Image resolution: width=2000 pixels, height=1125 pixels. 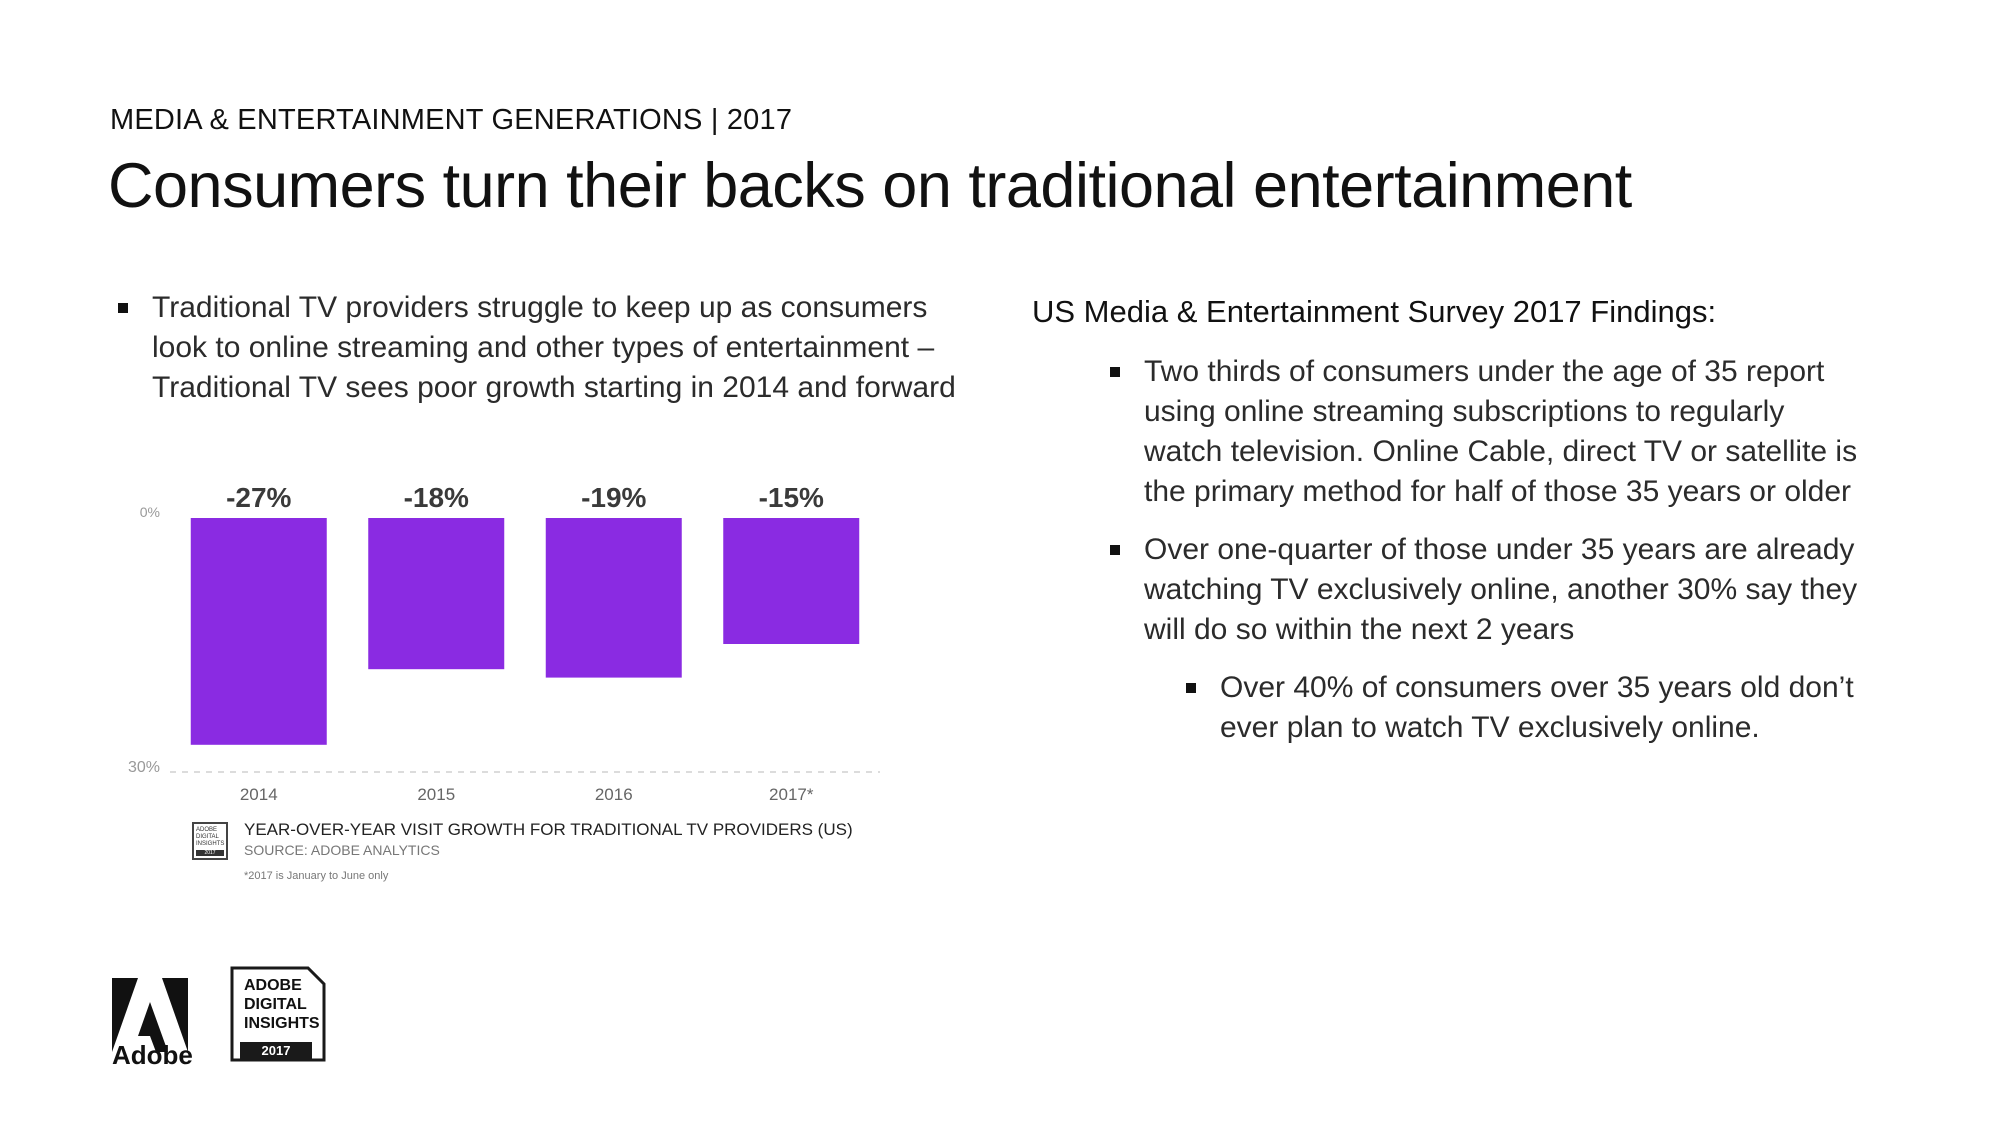 I want to click on adi-line: ADOBE, so click(x=273, y=985).